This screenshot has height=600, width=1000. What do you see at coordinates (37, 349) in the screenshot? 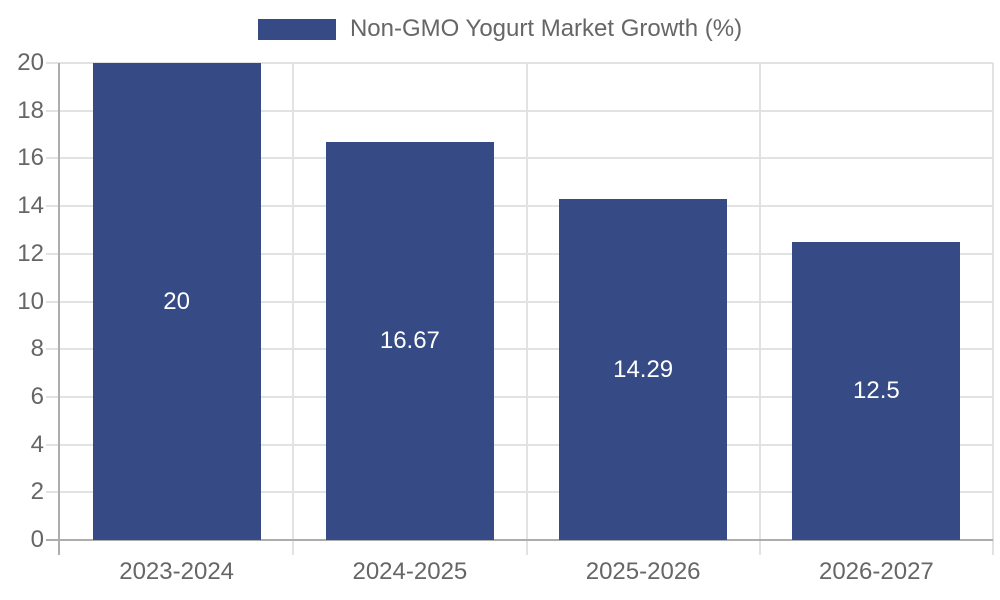
I see `y-tick-label: 8` at bounding box center [37, 349].